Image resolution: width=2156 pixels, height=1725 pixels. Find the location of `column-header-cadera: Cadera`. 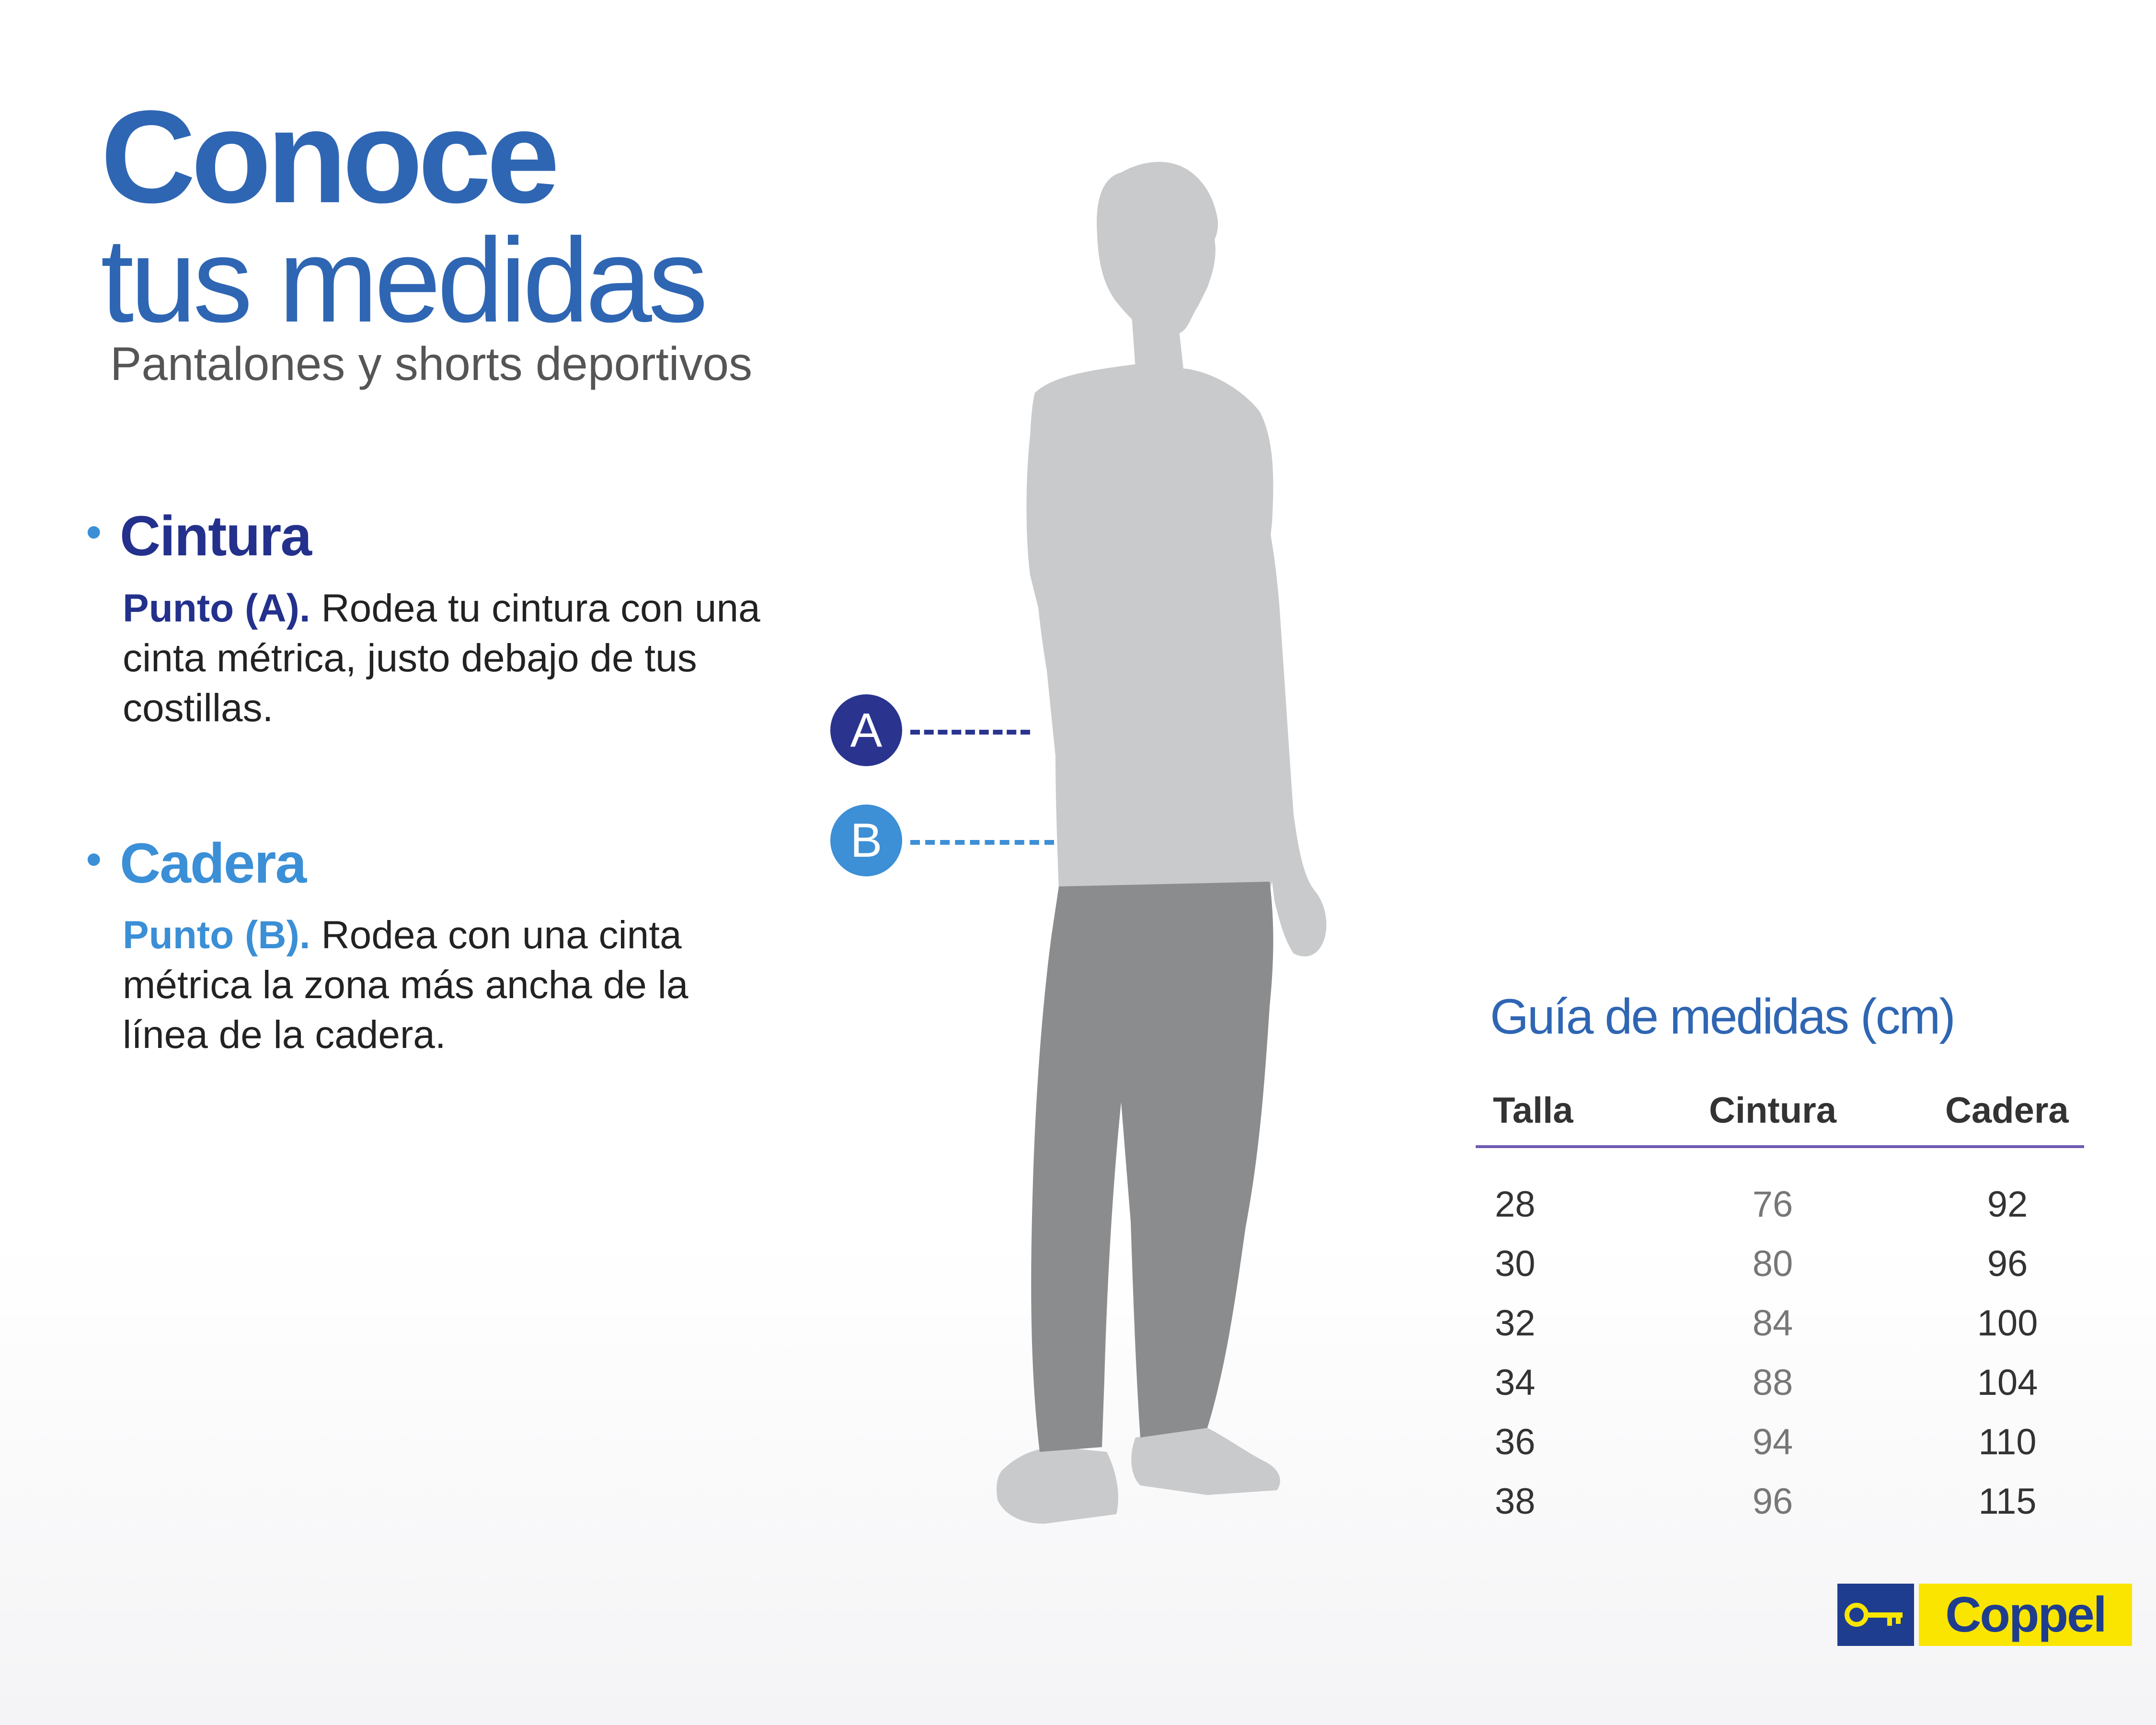

column-header-cadera: Cadera is located at coordinates (2007, 1110).